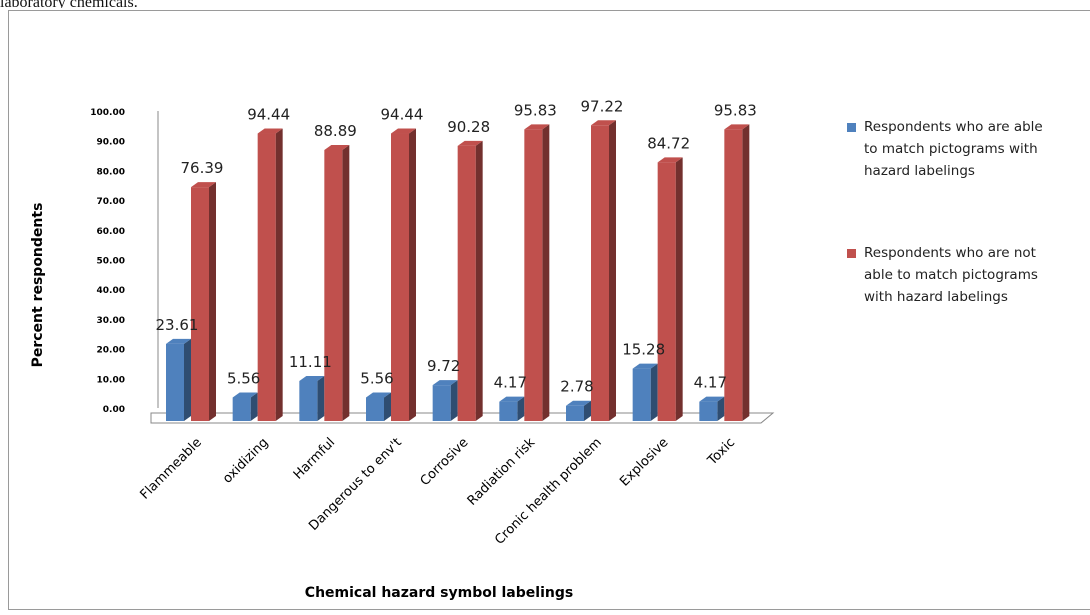 Image resolution: width=1090 pixels, height=615 pixels. Describe the element at coordinates (300, 4) in the screenshot. I see `figure-caption: laboratory chemicals.` at that location.